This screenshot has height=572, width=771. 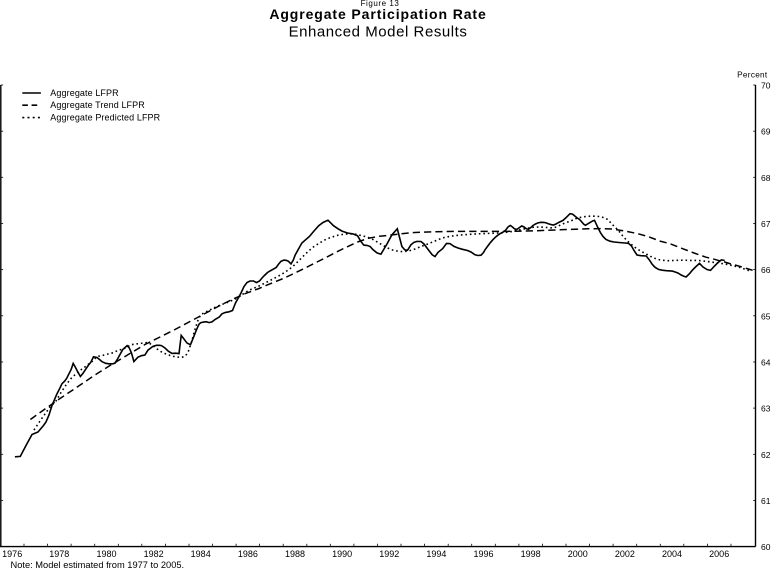 I want to click on svg-text: 64, so click(x=766, y=363).